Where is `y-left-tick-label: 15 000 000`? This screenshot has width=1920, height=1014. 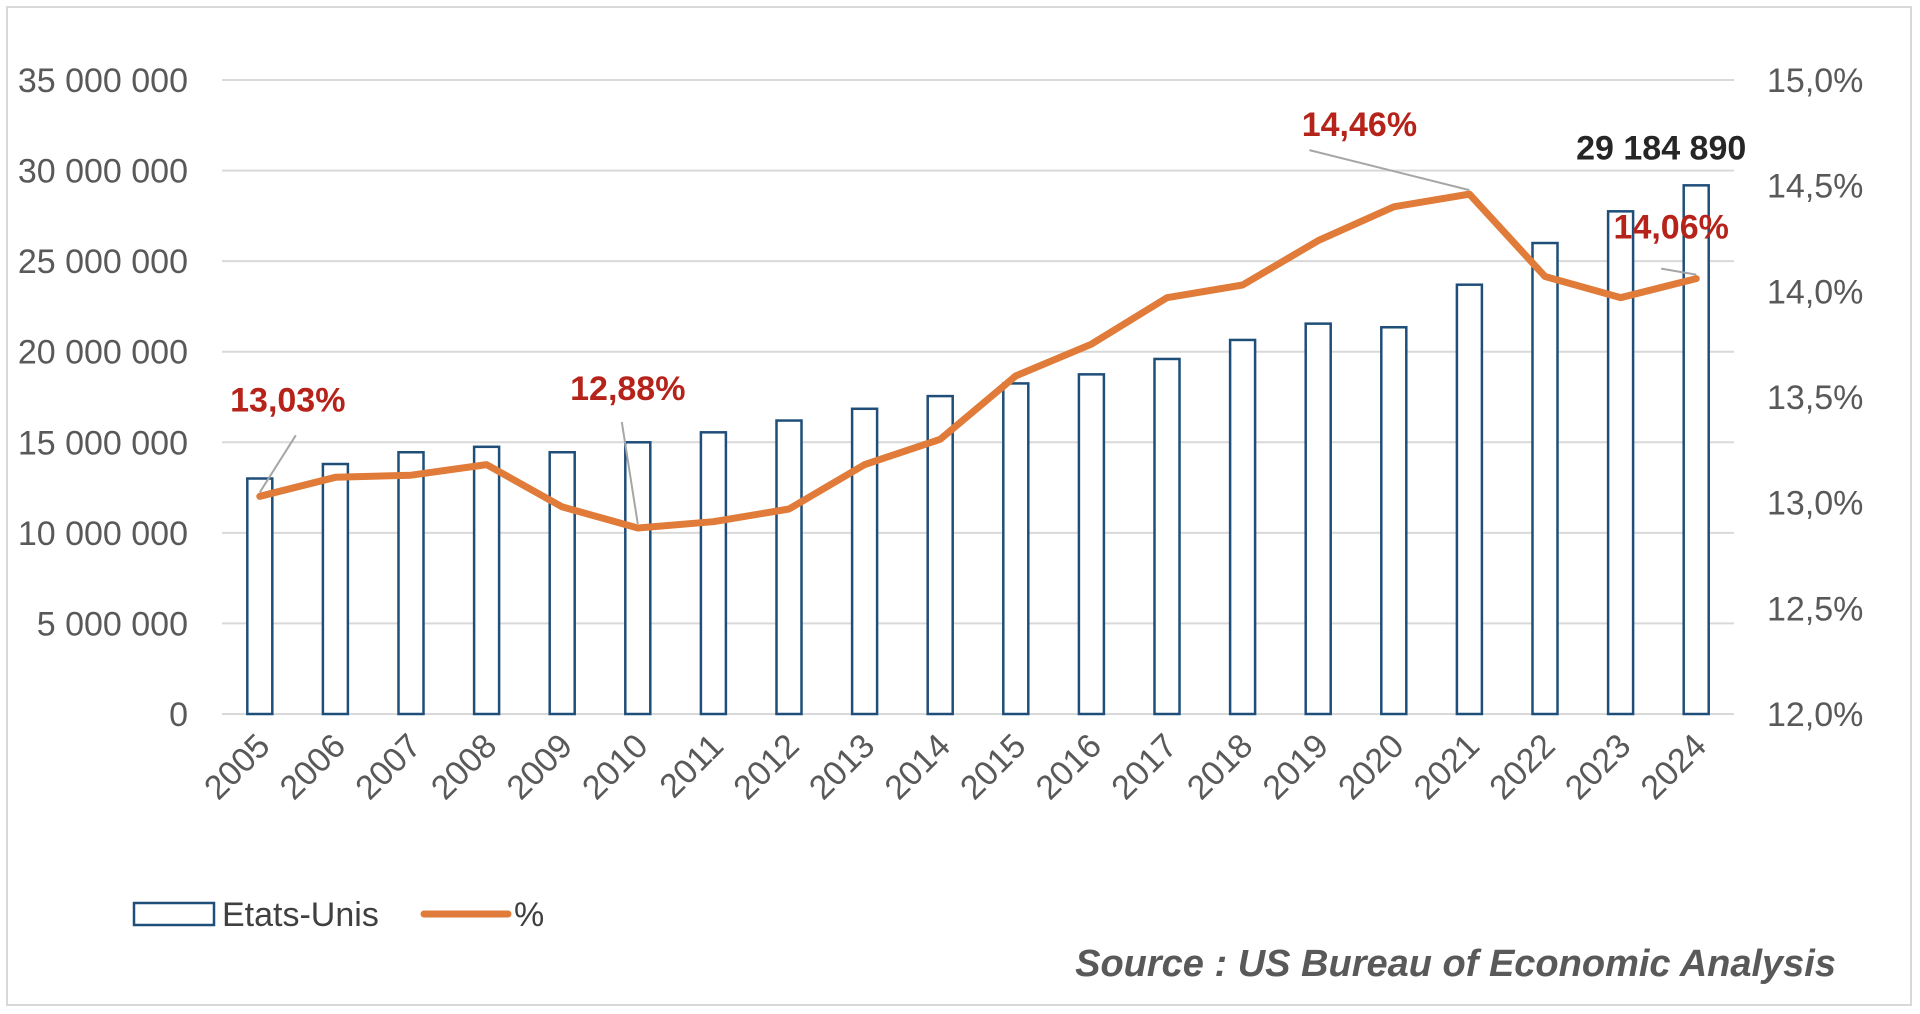
y-left-tick-label: 15 000 000 is located at coordinates (103, 443).